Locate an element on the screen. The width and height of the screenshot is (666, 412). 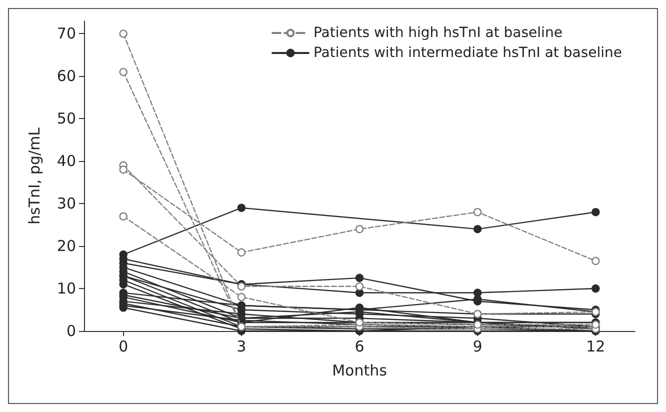
x-tick-label: 6 is located at coordinates (359, 347).